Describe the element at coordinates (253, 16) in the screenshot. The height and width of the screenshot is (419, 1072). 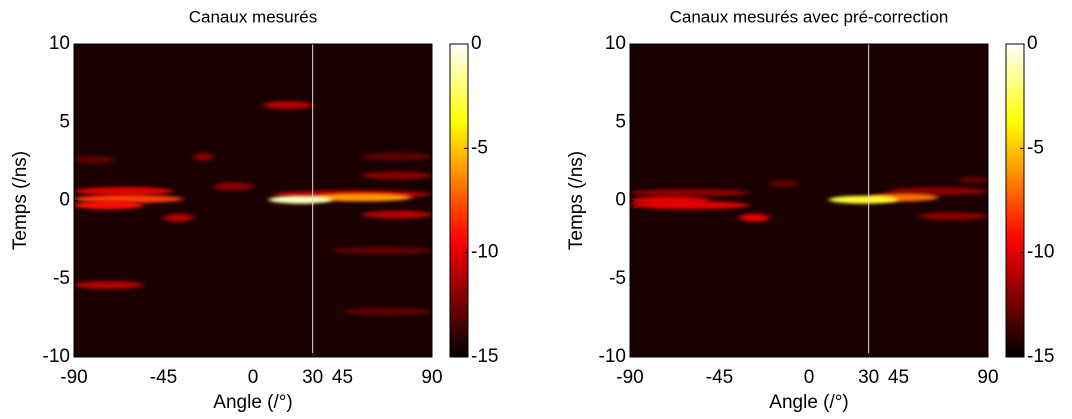
I see `chart-title: Canaux mesurés` at that location.